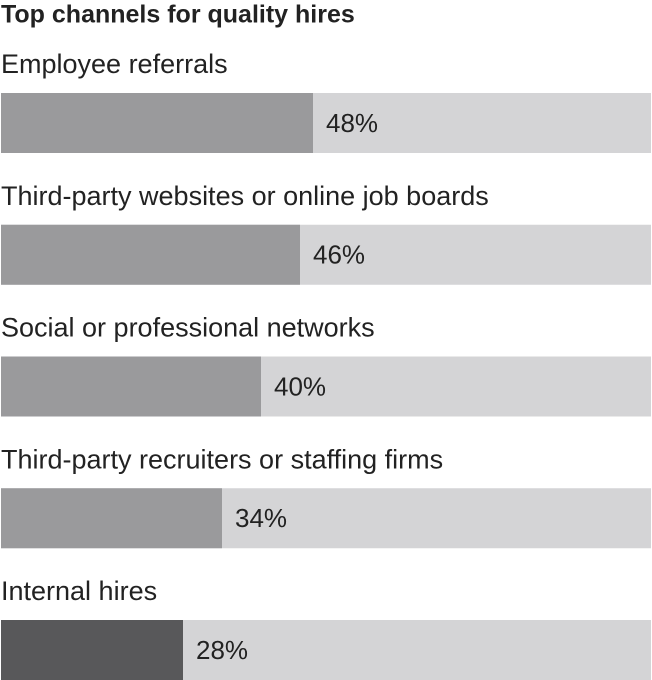 The width and height of the screenshot is (652, 680). Describe the element at coordinates (114, 64) in the screenshot. I see `category-label: Employee referrals` at that location.